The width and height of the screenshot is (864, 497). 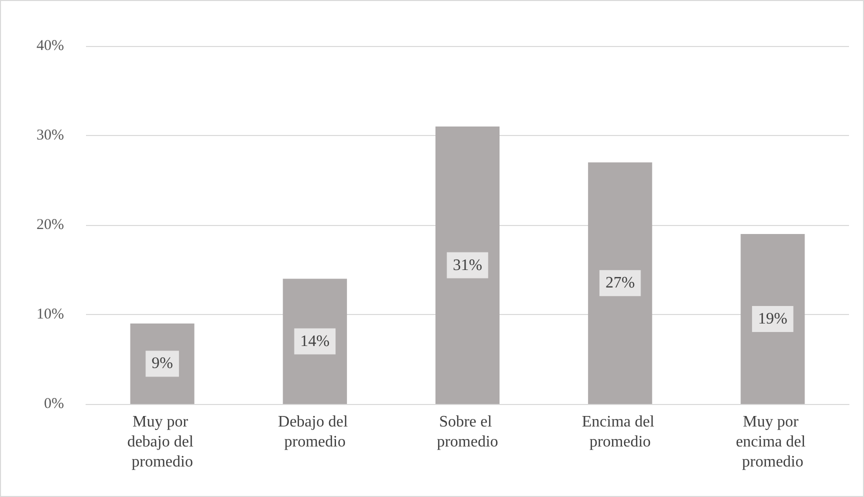 What do you see at coordinates (620, 432) in the screenshot?
I see `x-tick-label: Encima del promedio` at bounding box center [620, 432].